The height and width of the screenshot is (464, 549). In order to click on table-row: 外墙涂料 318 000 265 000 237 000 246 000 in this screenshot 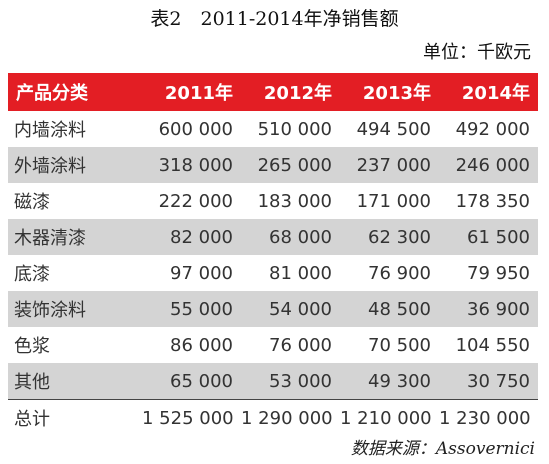, I will do `click(273, 165)`.